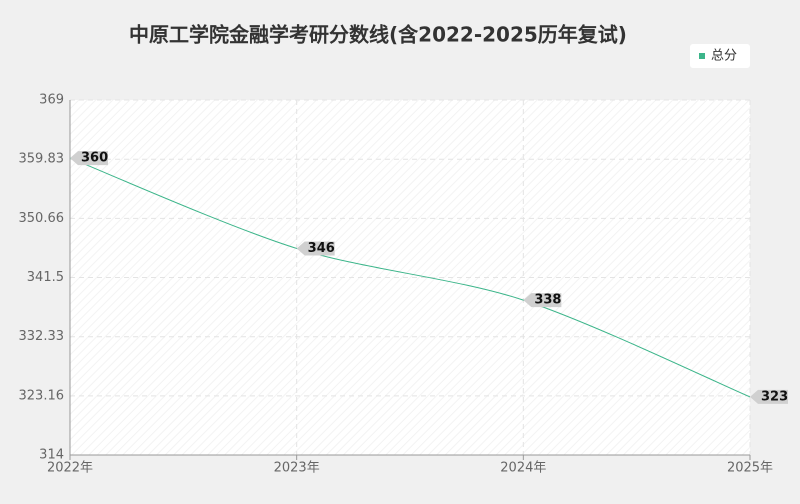  I want to click on data-label: 323, so click(774, 396).